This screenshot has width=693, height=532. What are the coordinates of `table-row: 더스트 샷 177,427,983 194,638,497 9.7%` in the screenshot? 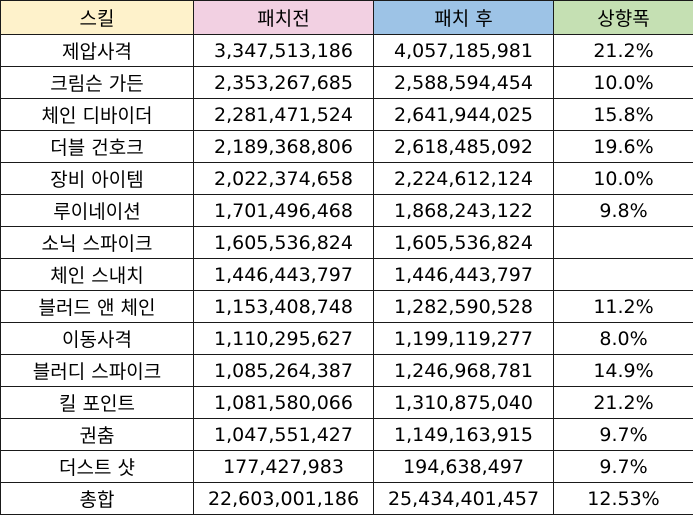 It's located at (346, 466).